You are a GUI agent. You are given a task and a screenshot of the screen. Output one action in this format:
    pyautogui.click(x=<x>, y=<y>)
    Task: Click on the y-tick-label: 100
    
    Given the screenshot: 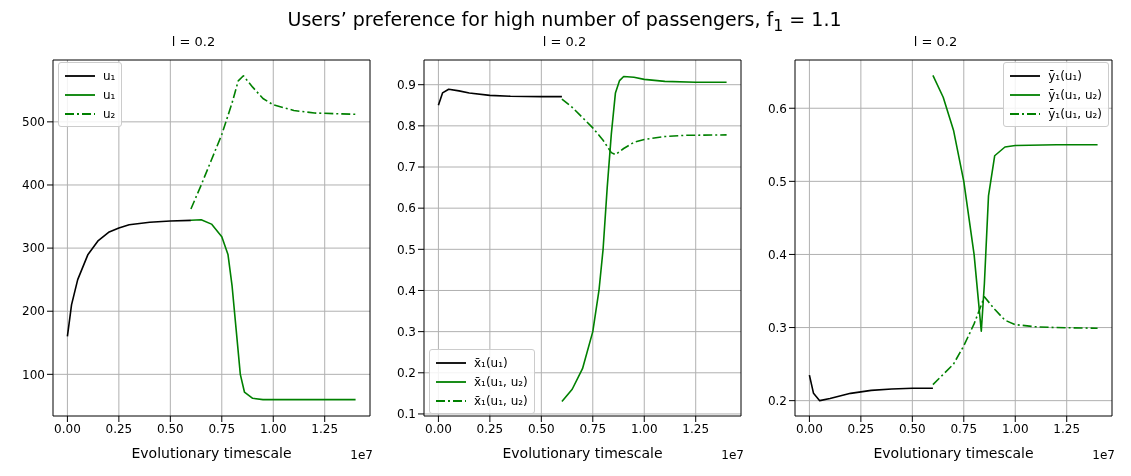 What is the action you would take?
    pyautogui.click(x=33, y=374)
    